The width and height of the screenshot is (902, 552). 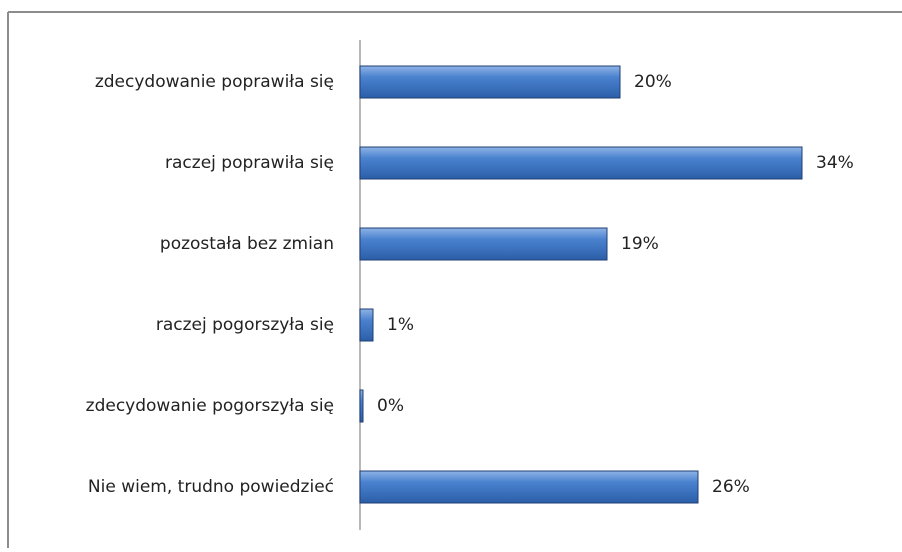 What do you see at coordinates (731, 487) in the screenshot?
I see `value-label: 26%` at bounding box center [731, 487].